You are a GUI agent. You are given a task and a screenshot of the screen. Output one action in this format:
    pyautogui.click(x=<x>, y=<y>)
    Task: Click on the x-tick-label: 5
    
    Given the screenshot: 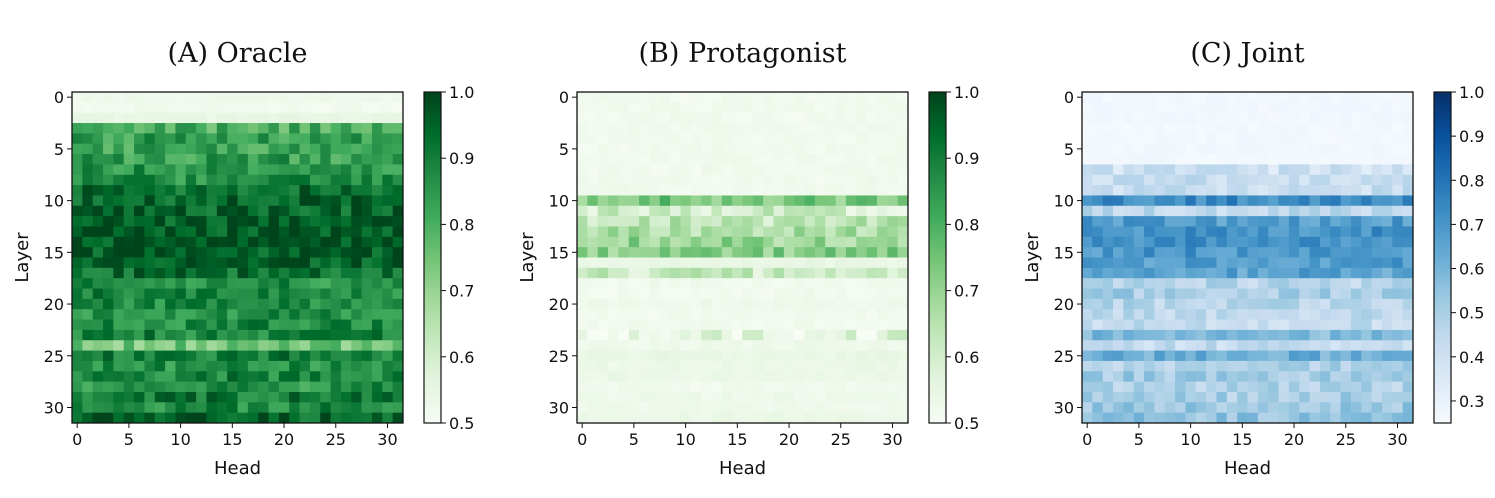 What is the action you would take?
    pyautogui.click(x=129, y=439)
    